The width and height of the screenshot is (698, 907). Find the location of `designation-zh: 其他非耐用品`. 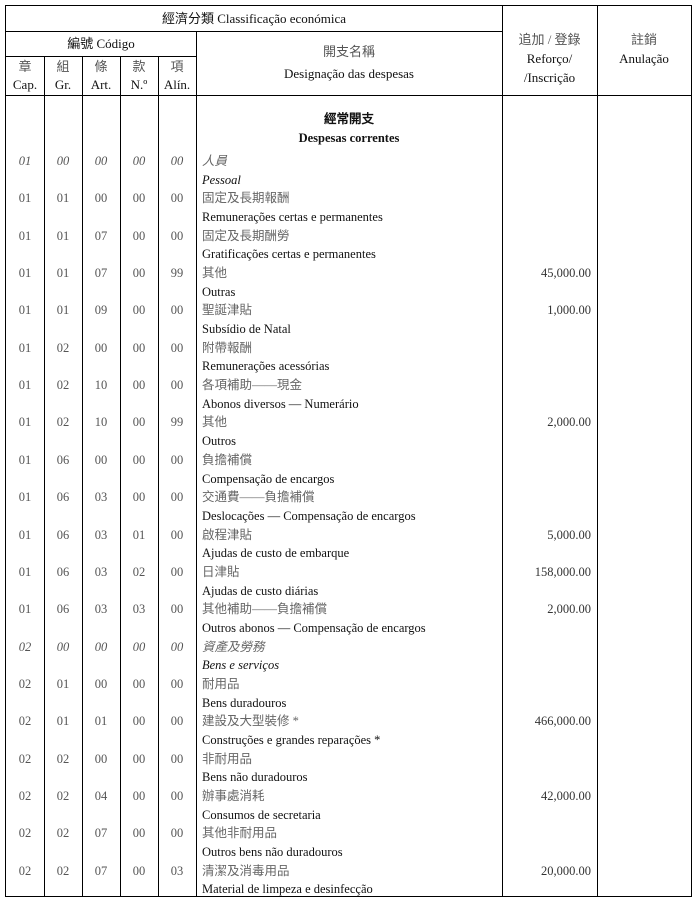

designation-zh: 其他非耐用品 is located at coordinates (240, 833).